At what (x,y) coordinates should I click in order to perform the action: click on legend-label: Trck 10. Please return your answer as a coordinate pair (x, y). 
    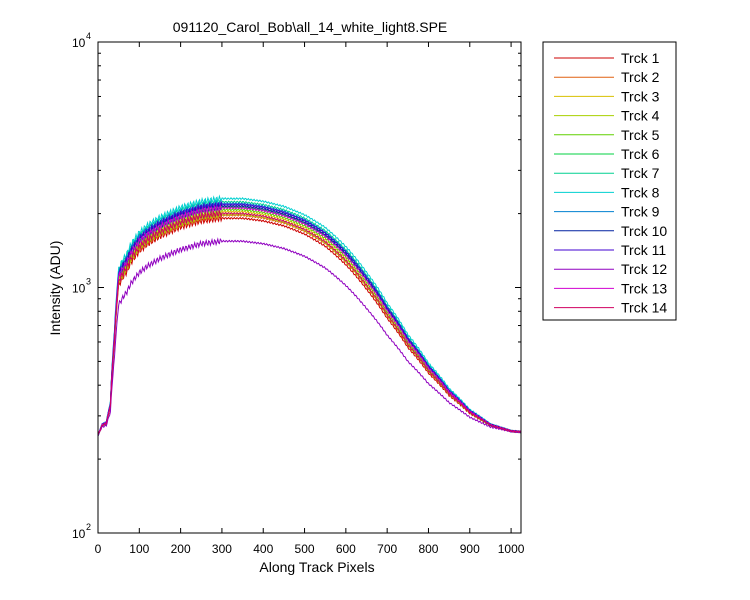
    Looking at the image, I should click on (644, 231).